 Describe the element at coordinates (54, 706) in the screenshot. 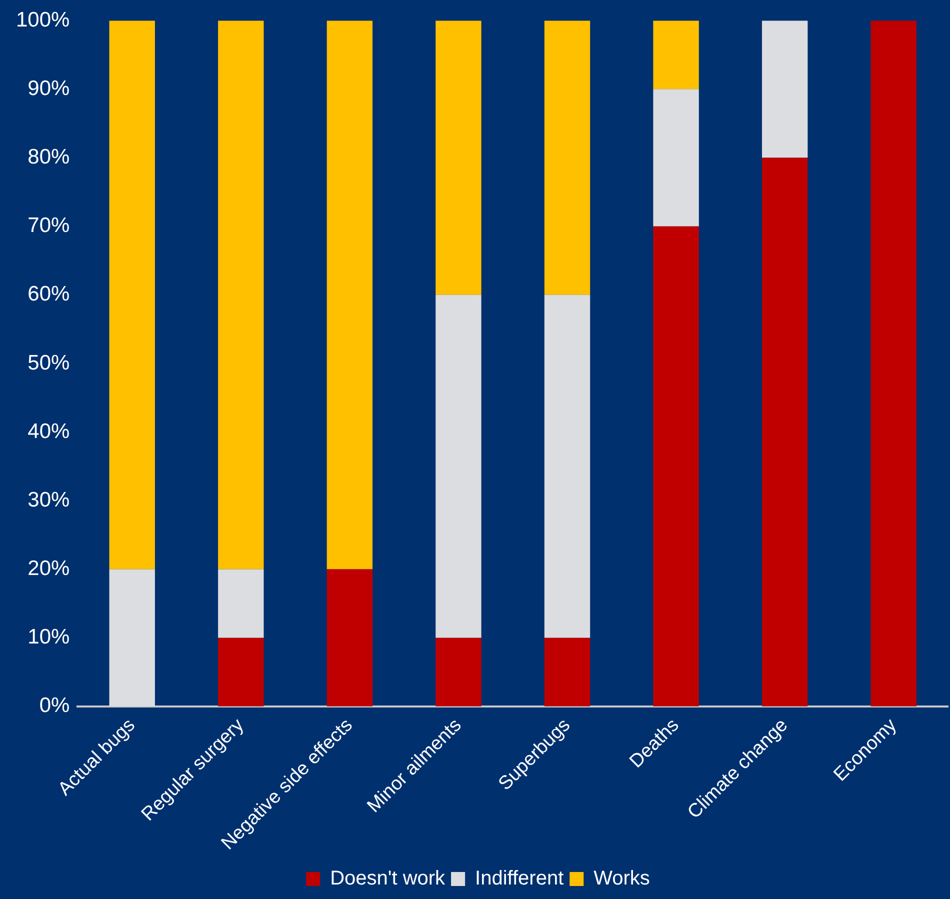

I see `y-tick-label: 0%` at that location.